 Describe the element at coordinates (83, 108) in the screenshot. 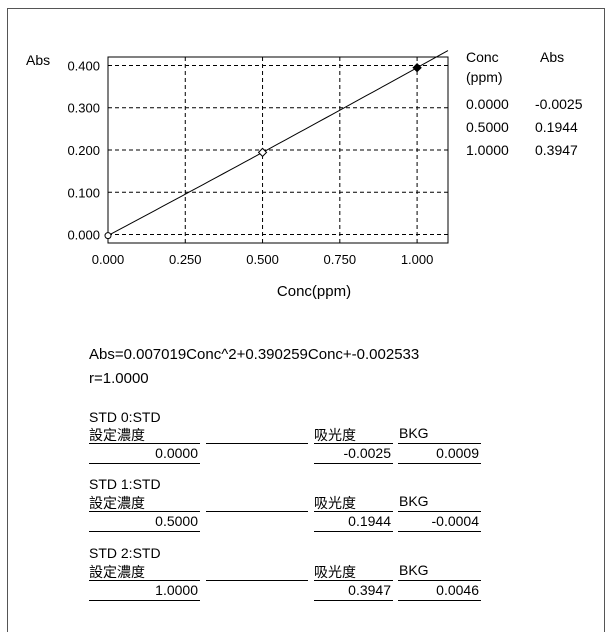

I see `y-tick-label: 0.300` at that location.